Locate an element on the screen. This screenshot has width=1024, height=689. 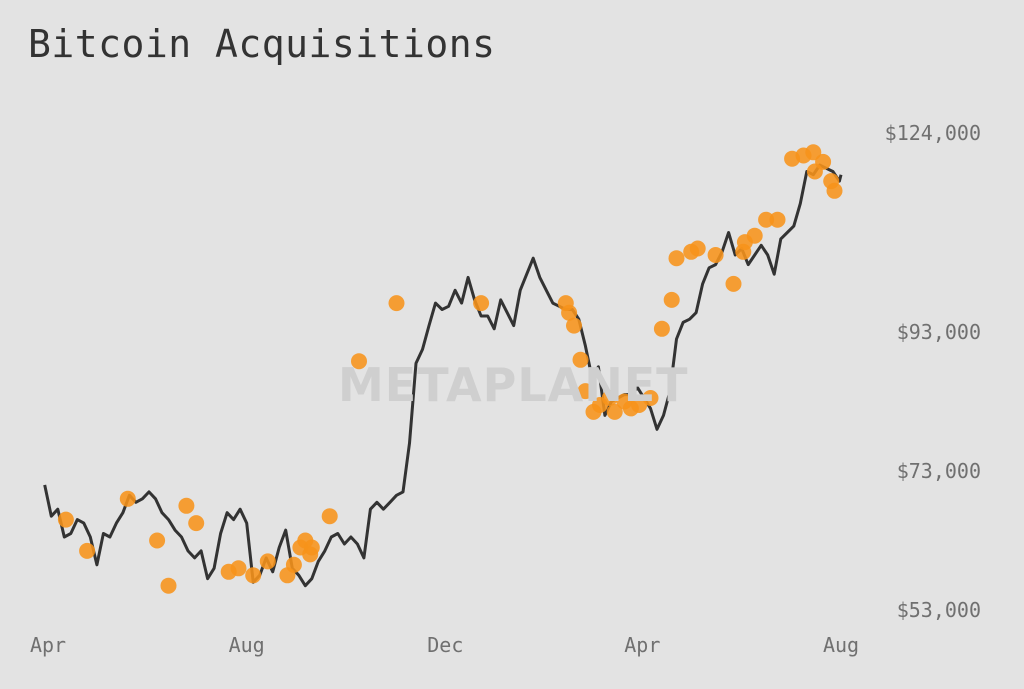
x-tick-label: Dec is located at coordinates (445, 645).